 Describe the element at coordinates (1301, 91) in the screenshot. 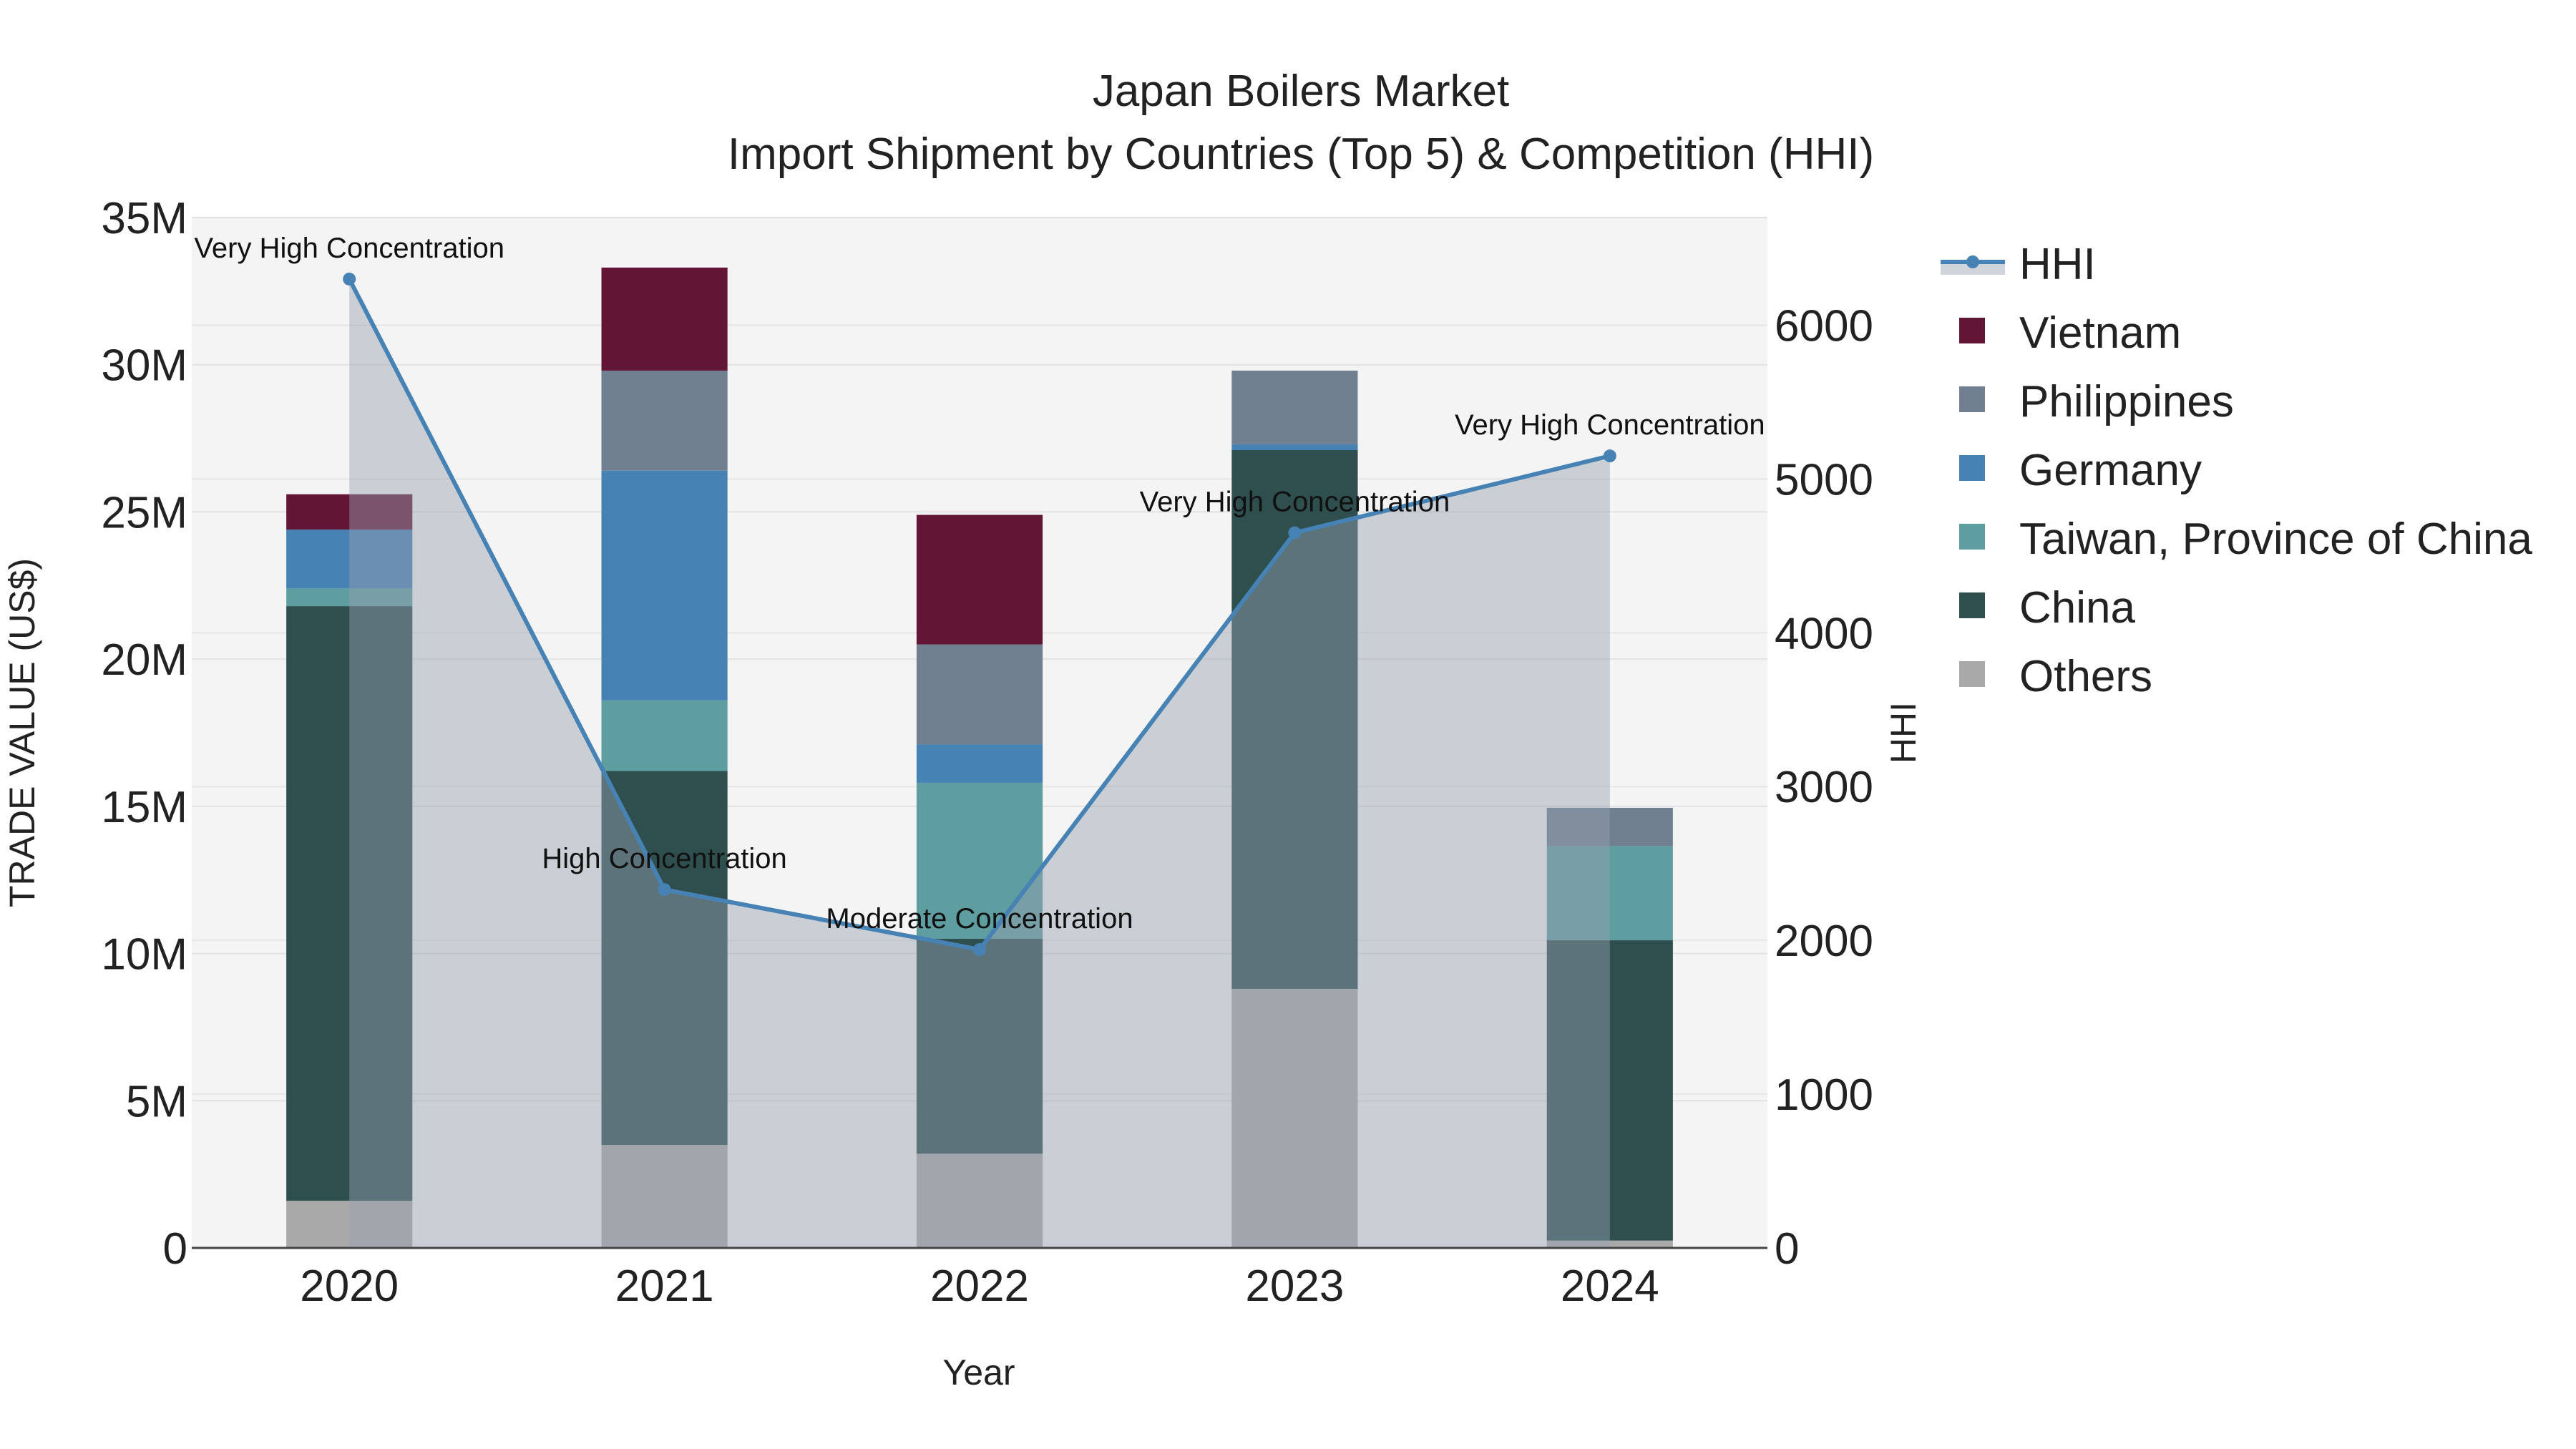

I see `chart-title: Japan Boilers Market` at that location.